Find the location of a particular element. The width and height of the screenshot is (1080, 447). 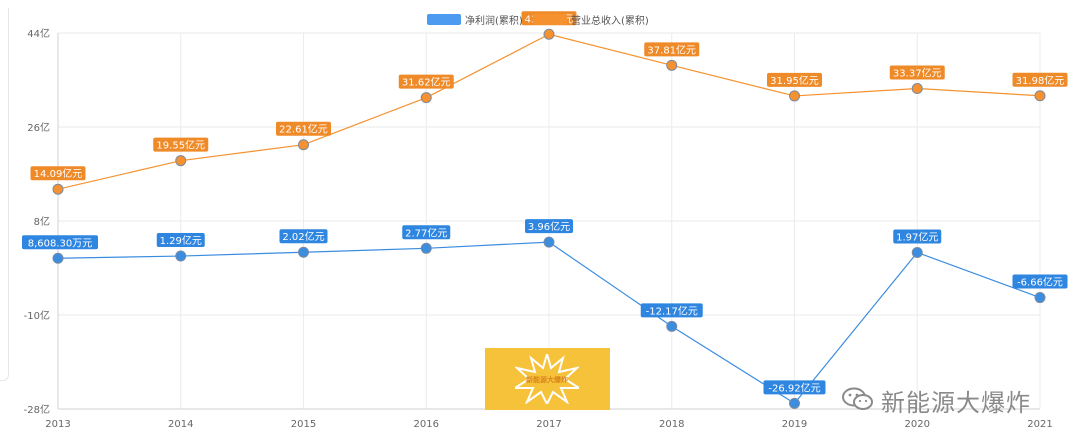

wechat-icon is located at coordinates (857, 398).